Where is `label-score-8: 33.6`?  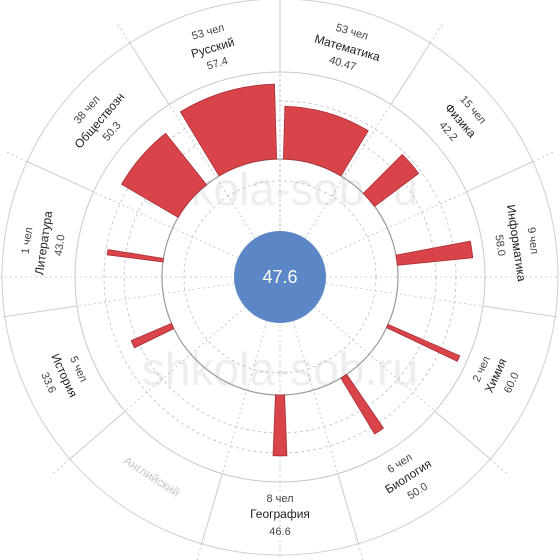 label-score-8: 33.6 is located at coordinates (48, 383).